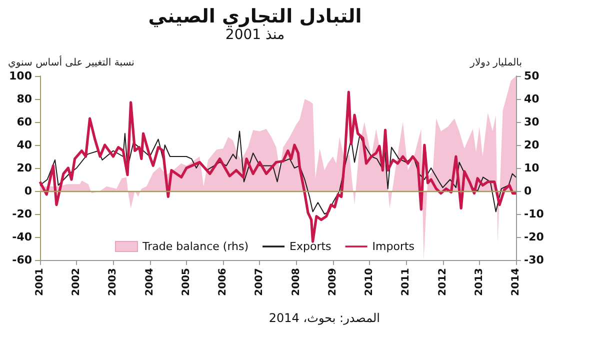 Image resolution: width=600 pixels, height=337 pixels. What do you see at coordinates (255, 35) in the screenshot?
I see `chart-subtitle: منذ 2001` at bounding box center [255, 35].